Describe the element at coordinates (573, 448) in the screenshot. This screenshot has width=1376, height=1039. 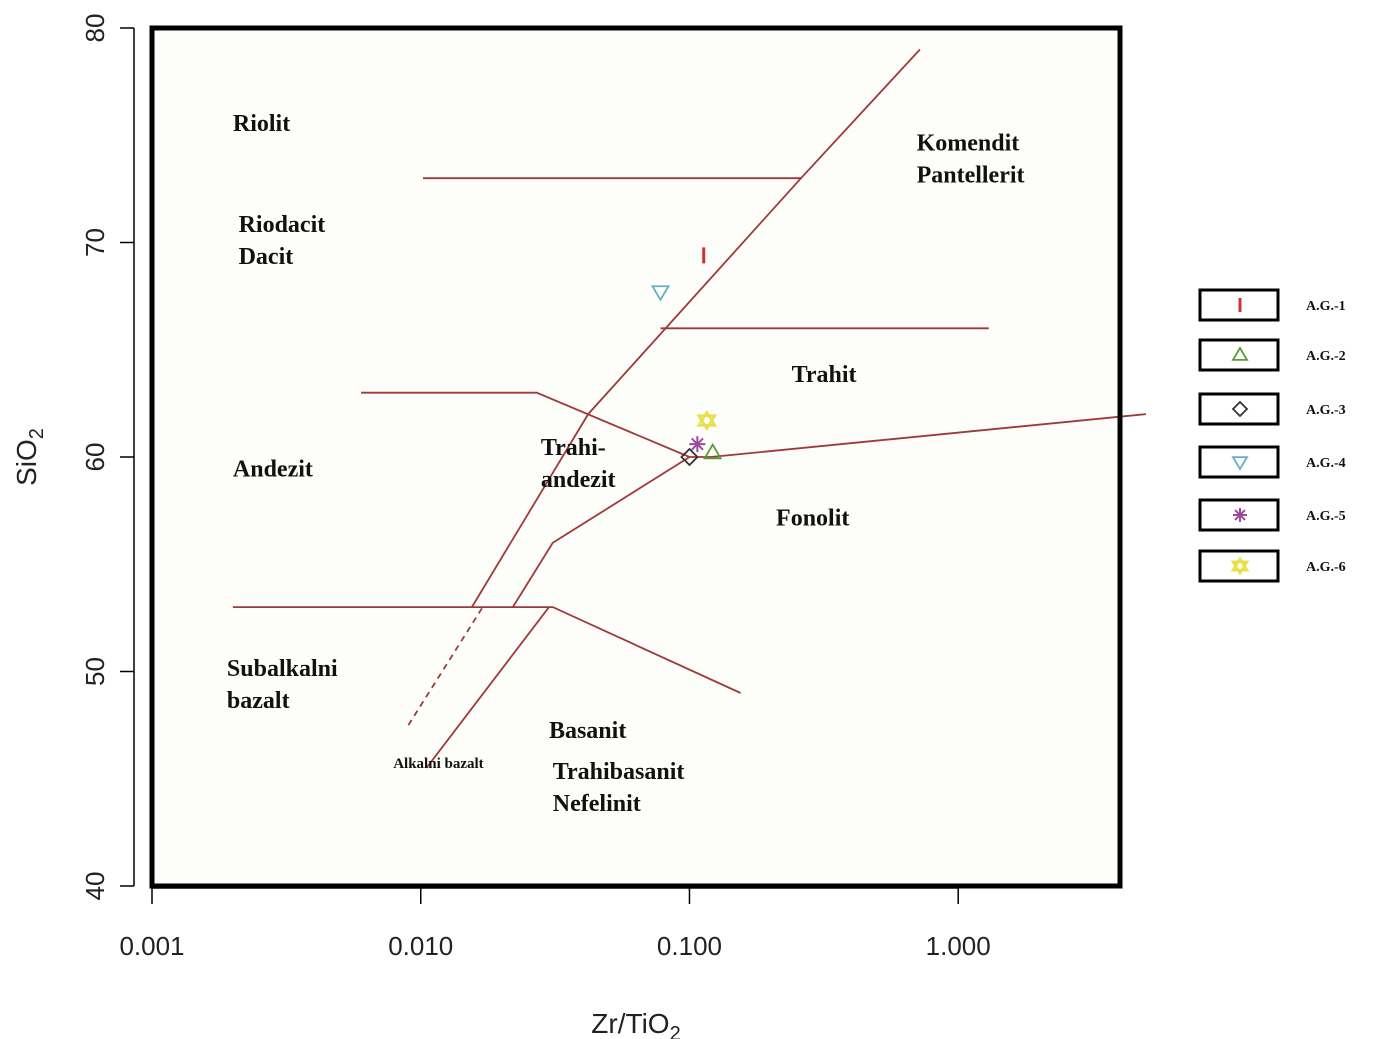
I see `region-label-line: Trahi-` at that location.